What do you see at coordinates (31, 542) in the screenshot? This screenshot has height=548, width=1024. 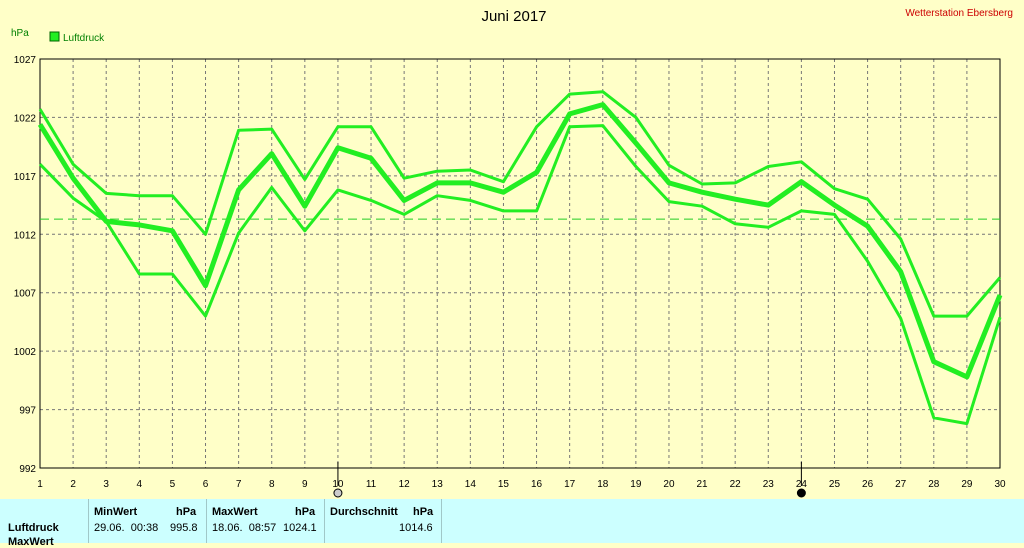 I see `stats-row-label-next: MaxWert` at bounding box center [31, 542].